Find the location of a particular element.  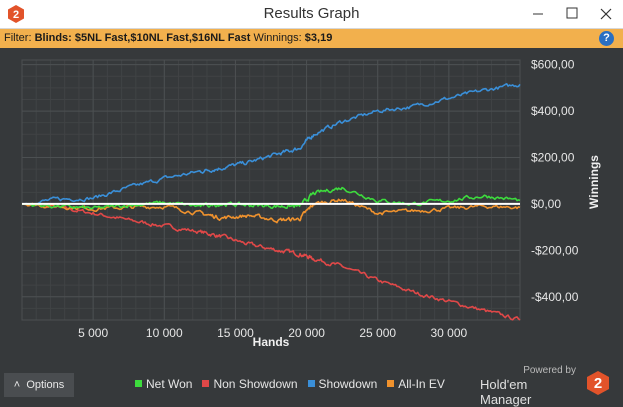

hem-logo-icon: 2 is located at coordinates (598, 383).